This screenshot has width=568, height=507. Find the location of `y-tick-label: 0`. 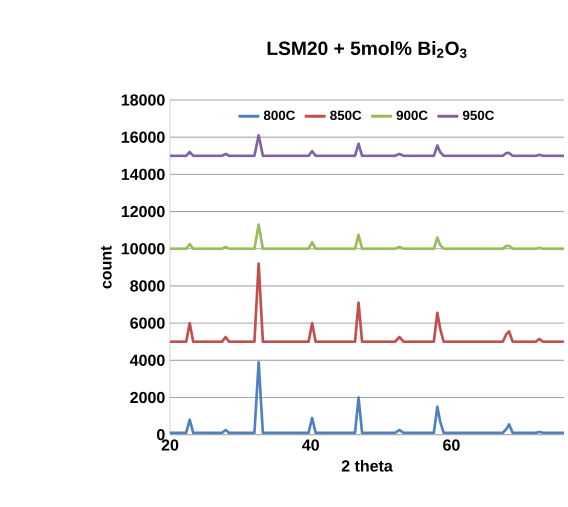

y-tick-label: 0 is located at coordinates (161, 434).